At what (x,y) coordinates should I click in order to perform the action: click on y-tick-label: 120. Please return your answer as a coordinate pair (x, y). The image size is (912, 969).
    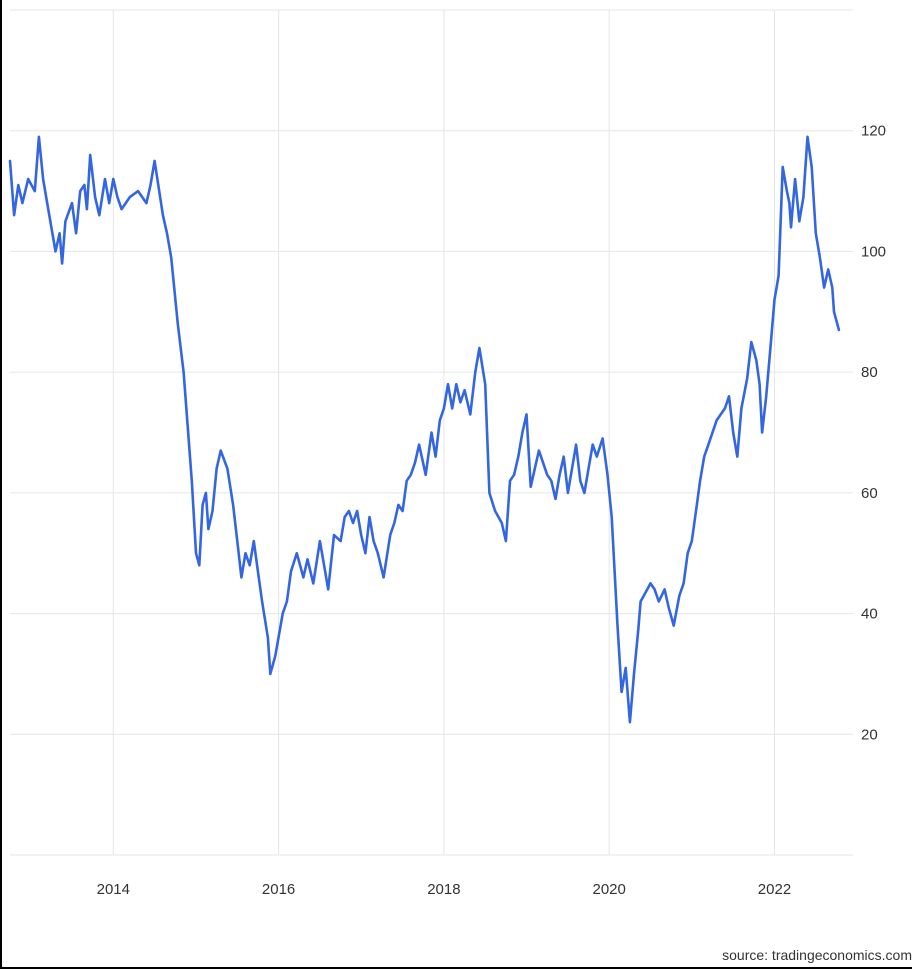
    Looking at the image, I should click on (873, 131).